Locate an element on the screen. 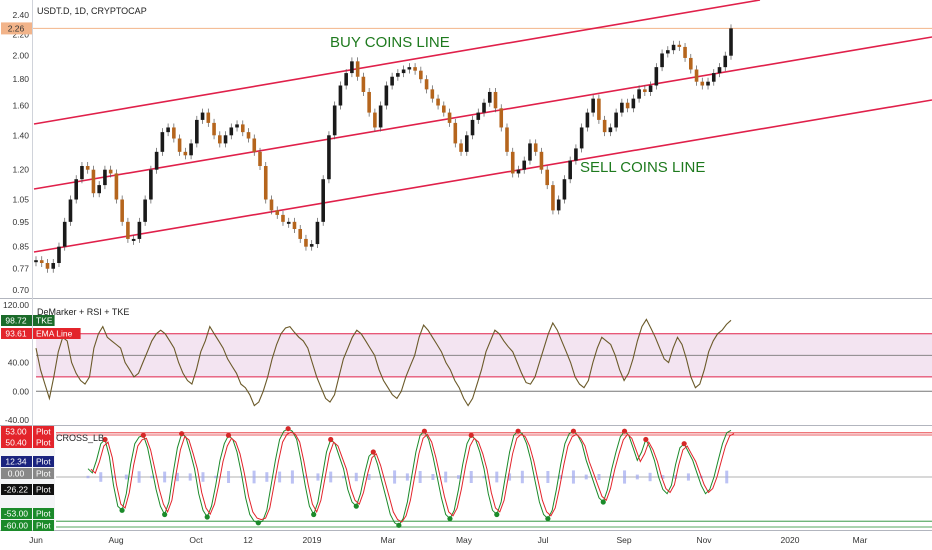  price-y-tick: 2.00 is located at coordinates (20, 56).